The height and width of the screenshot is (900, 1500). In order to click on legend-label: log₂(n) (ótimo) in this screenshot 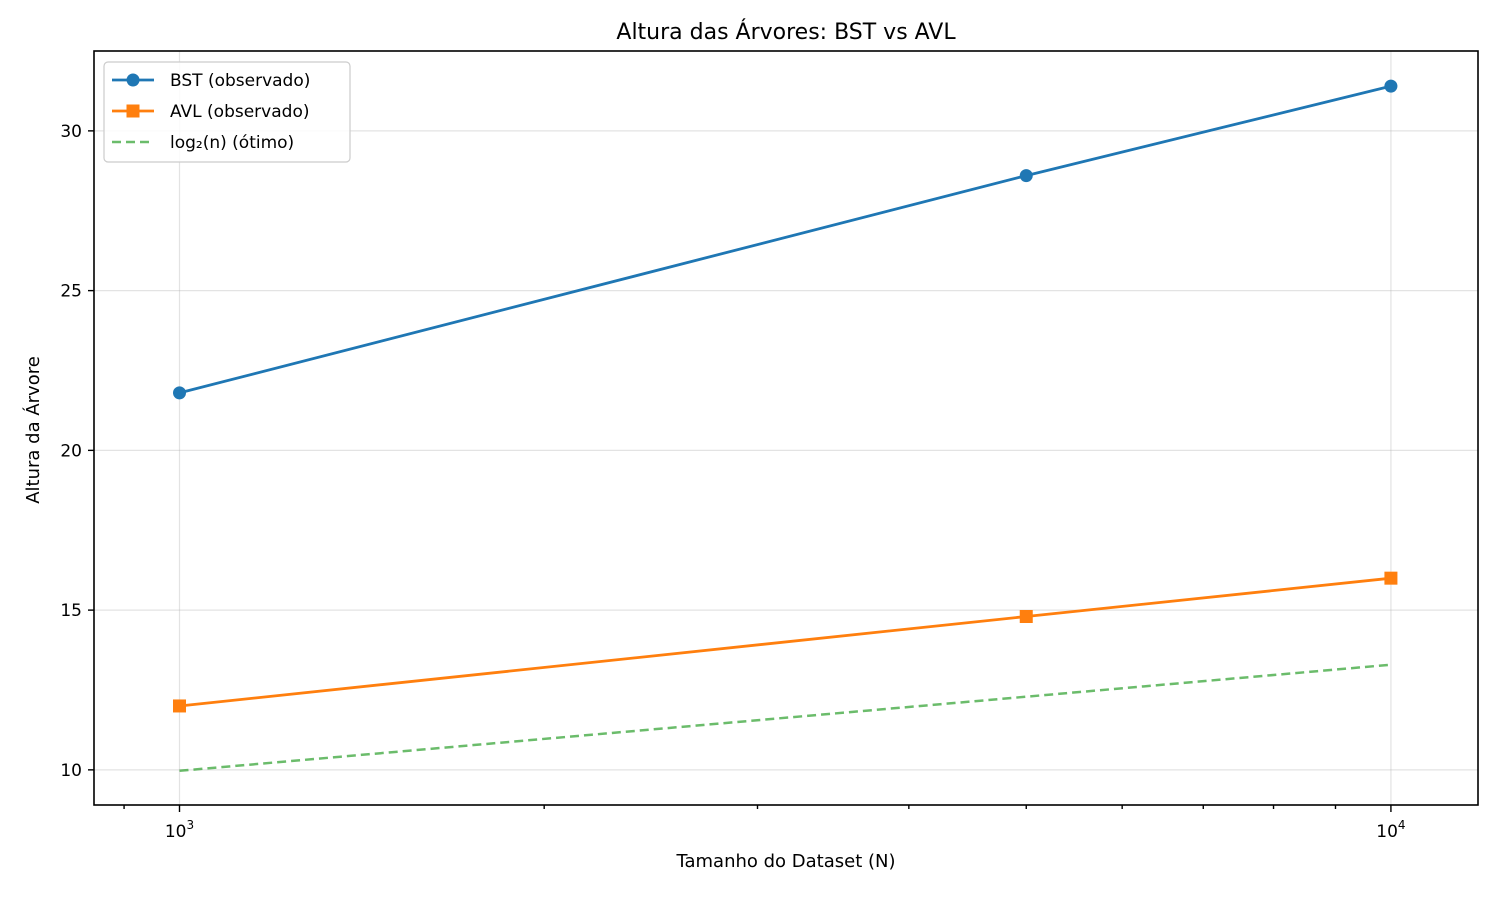, I will do `click(232, 143)`.